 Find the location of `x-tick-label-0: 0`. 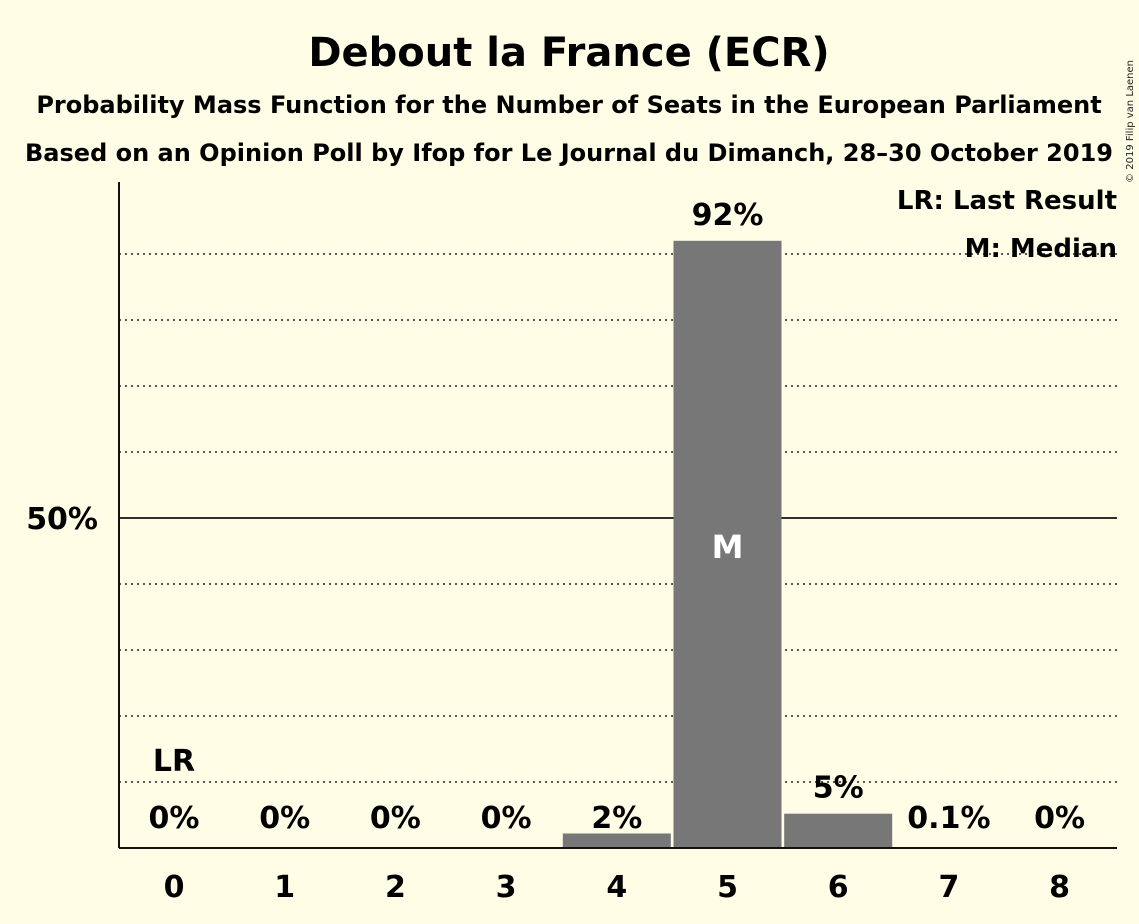

x-tick-label-0: 0 is located at coordinates (174, 887).